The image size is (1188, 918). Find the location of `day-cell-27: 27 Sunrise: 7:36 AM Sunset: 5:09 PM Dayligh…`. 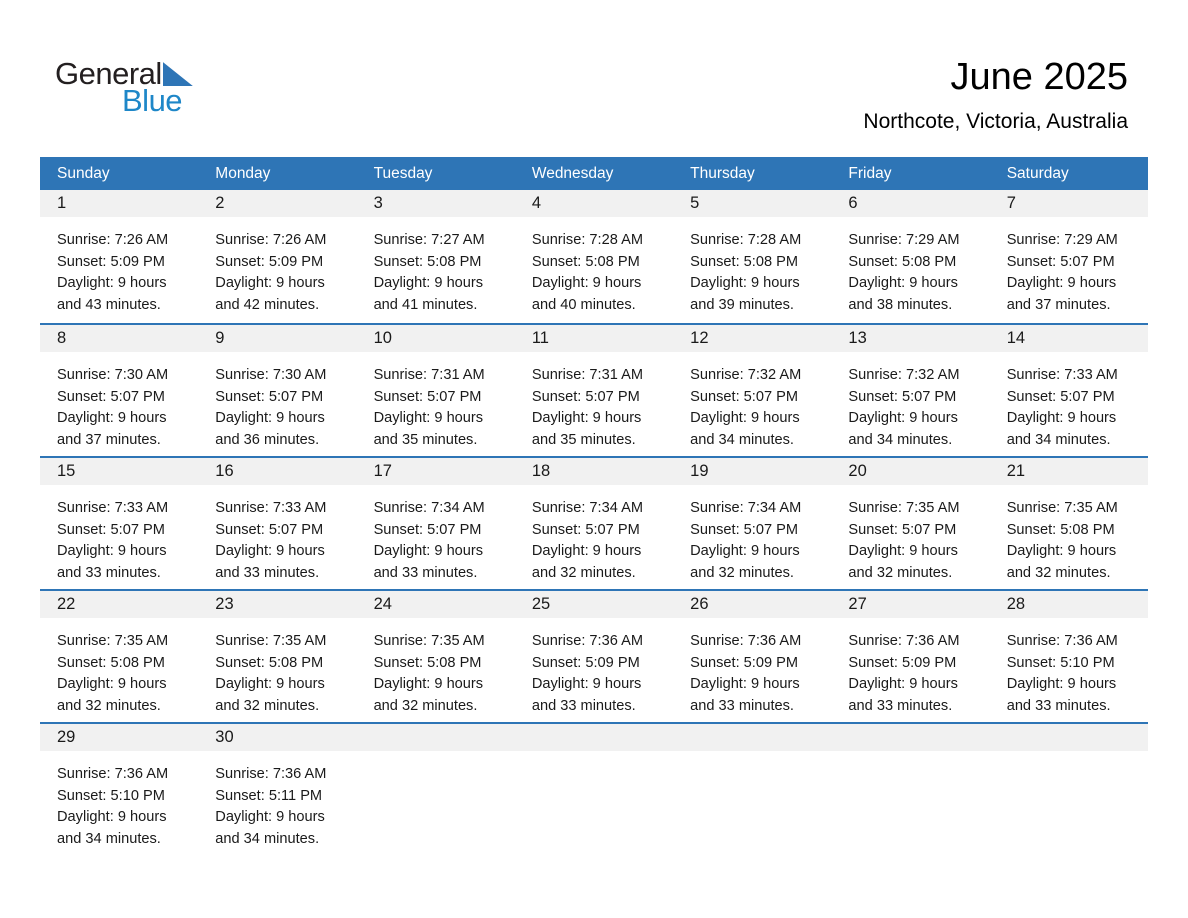

day-cell-27: 27 Sunrise: 7:36 AM Sunset: 5:09 PM Dayligh… is located at coordinates (910, 656).